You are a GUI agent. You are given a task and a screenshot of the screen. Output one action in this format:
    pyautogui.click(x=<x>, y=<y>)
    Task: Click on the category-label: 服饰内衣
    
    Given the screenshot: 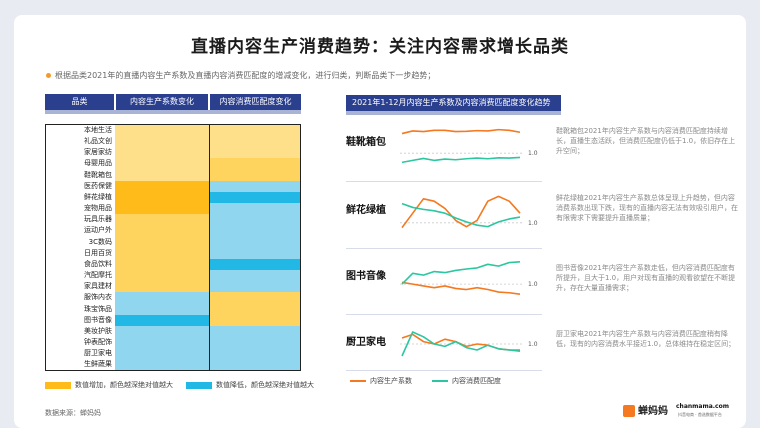 What is the action you would take?
    pyautogui.click(x=98, y=297)
    